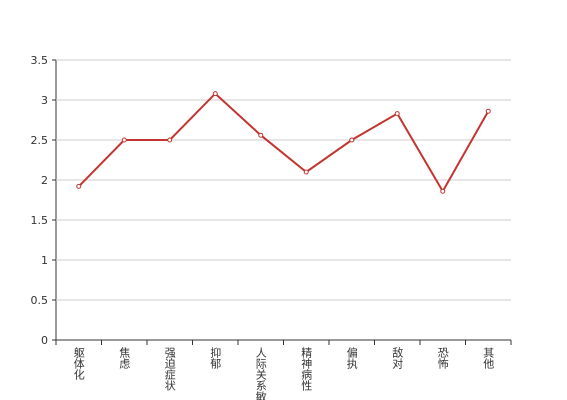 The width and height of the screenshot is (567, 400). Describe the element at coordinates (397, 357) in the screenshot. I see `x-tick-label: 敌对` at that location.